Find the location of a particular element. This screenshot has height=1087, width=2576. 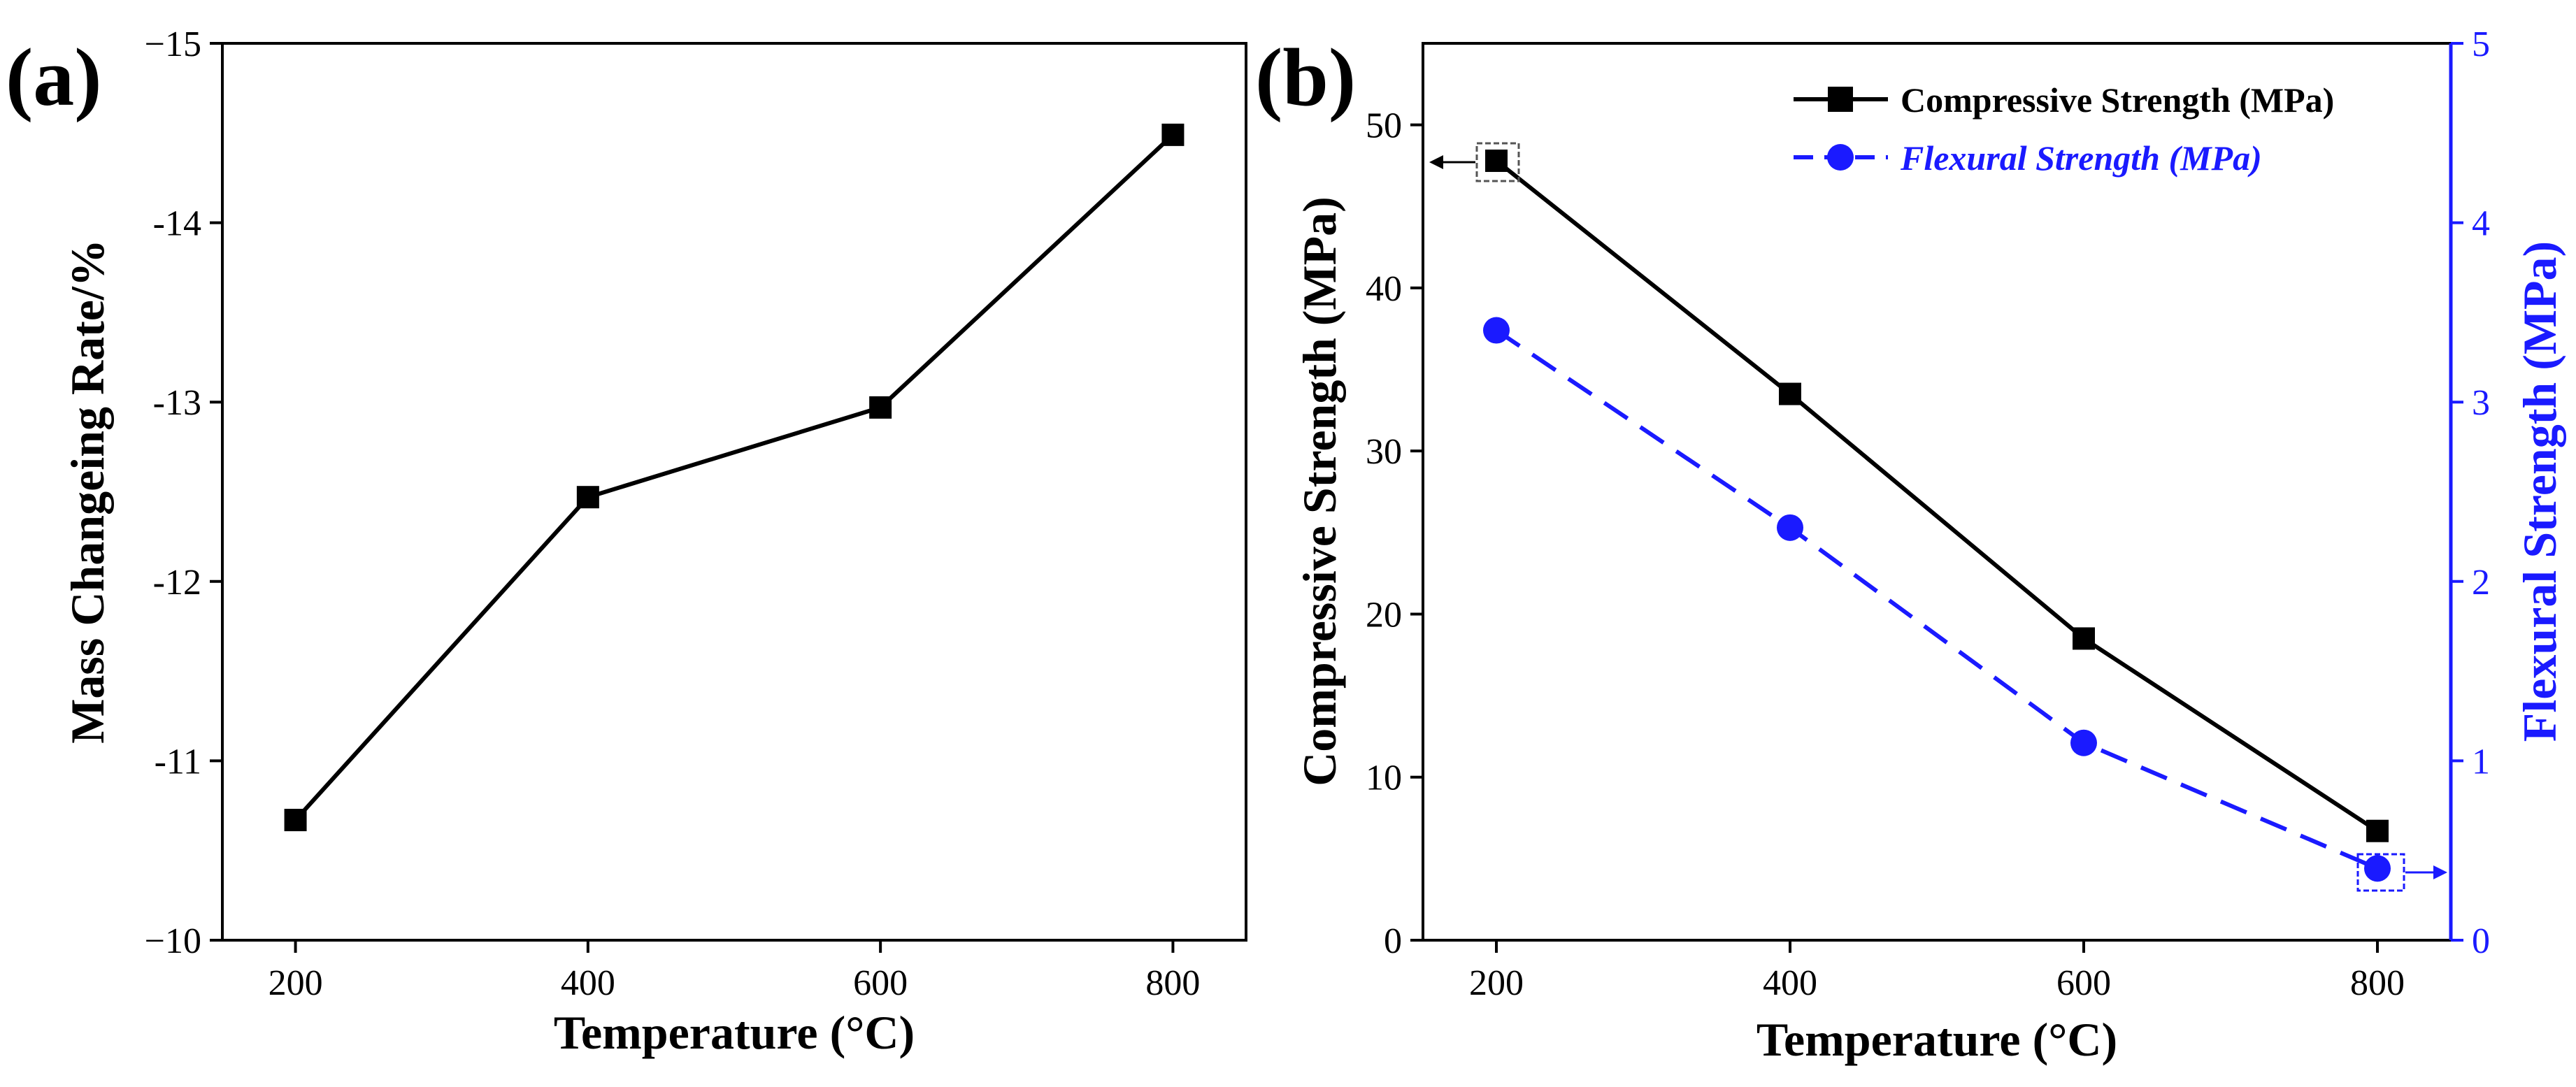

panel-b-right-y-axis-title: Flexural Strength (MPa) is located at coordinates (2539, 491).